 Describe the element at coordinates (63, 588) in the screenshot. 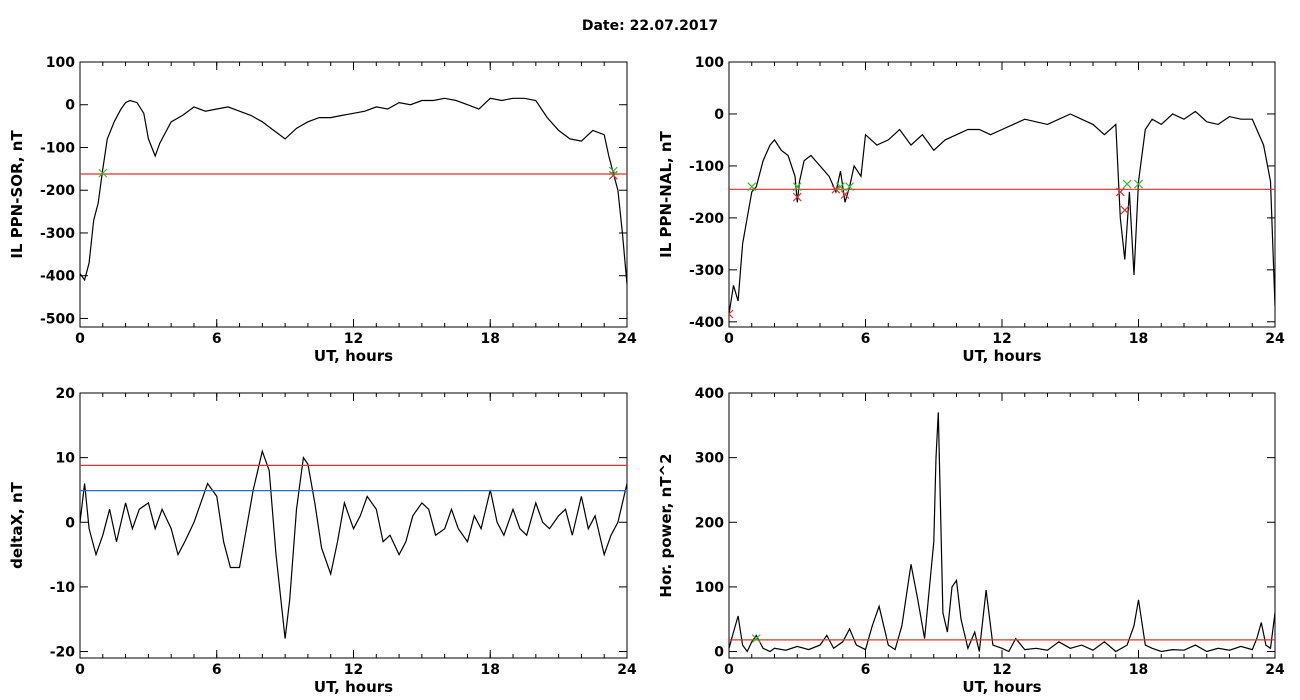

I see `y-tick-label: -10` at that location.